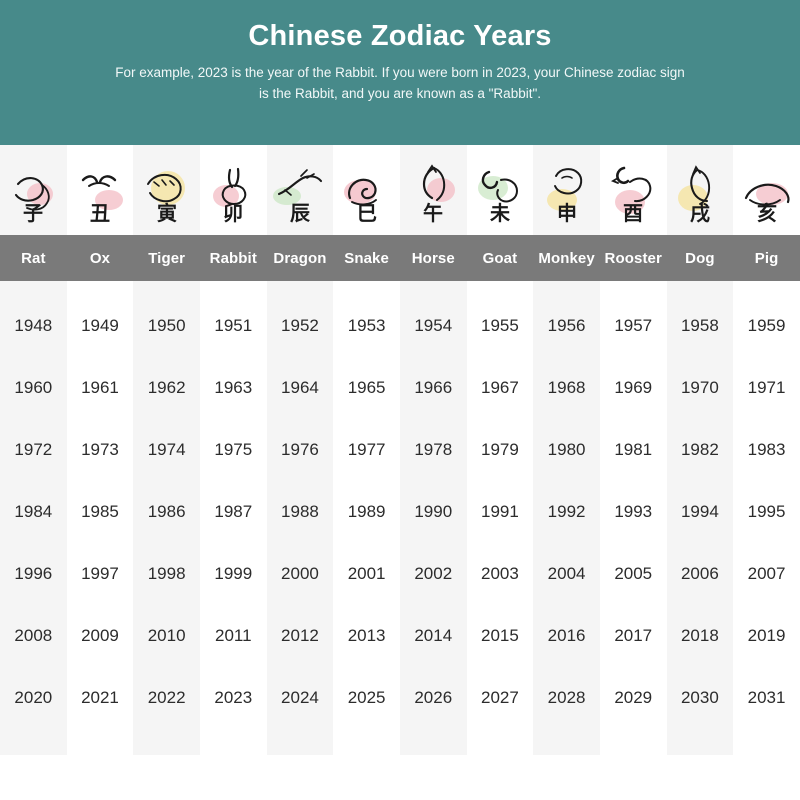  What do you see at coordinates (300, 697) in the screenshot?
I see `year-cell: 2024` at bounding box center [300, 697].